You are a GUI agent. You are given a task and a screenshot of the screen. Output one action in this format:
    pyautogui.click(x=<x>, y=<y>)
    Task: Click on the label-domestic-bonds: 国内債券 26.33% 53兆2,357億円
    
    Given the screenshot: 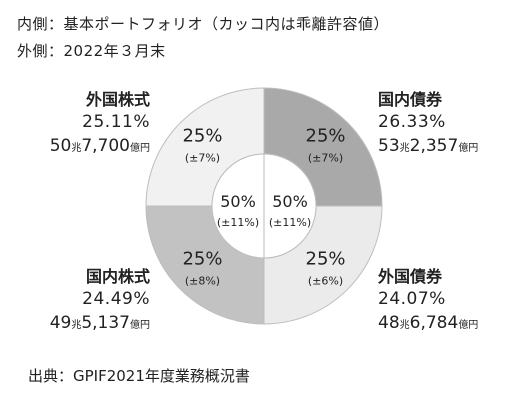 What is the action you would take?
    pyautogui.click(x=443, y=125)
    